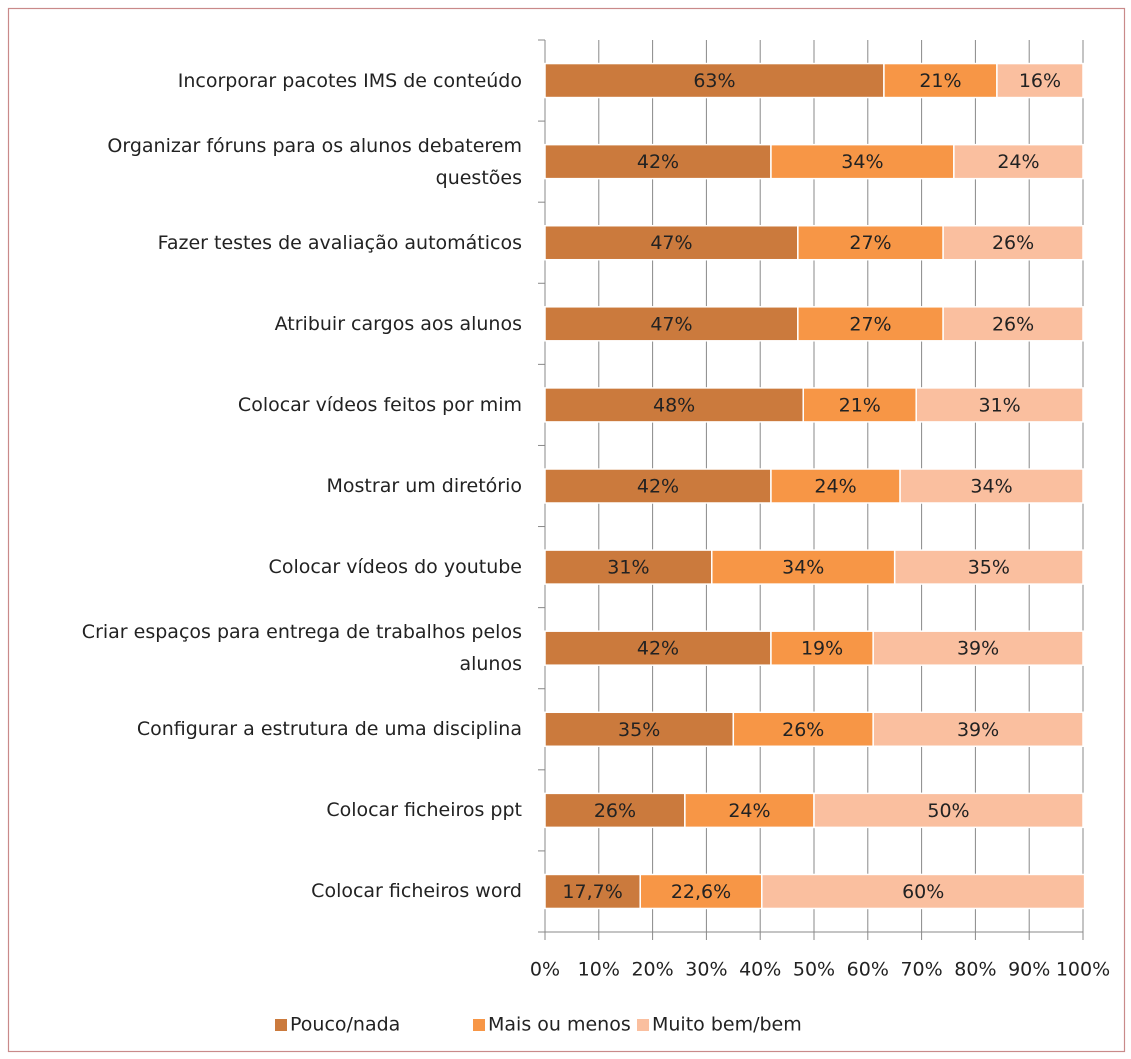 This screenshot has width=1131, height=1059. What do you see at coordinates (379, 404) in the screenshot?
I see `y-tick-label: Colocar vídeos feitos por mim` at bounding box center [379, 404].